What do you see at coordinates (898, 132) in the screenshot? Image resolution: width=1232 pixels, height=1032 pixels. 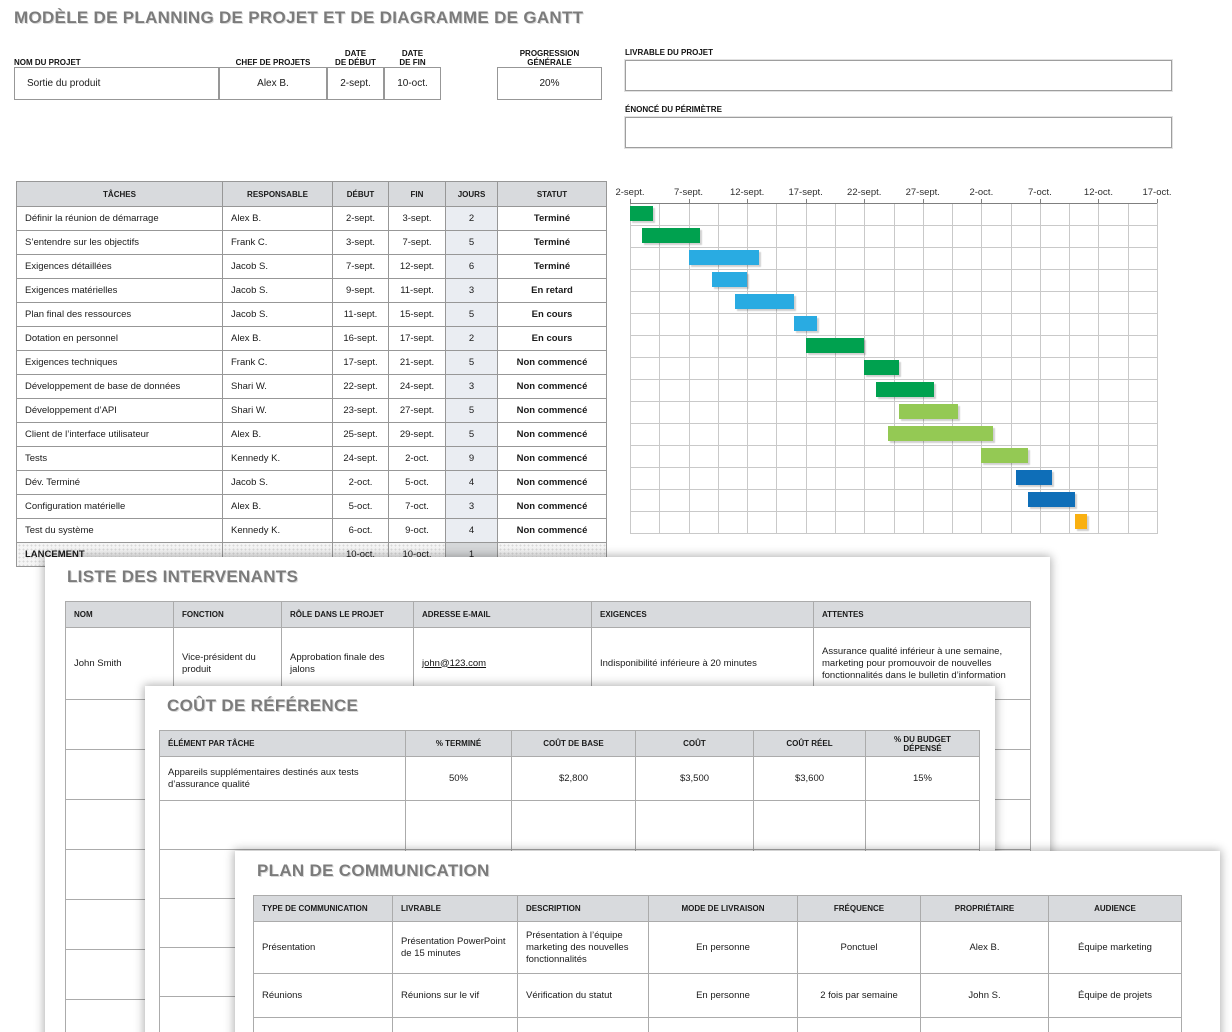 I see `scope-input` at bounding box center [898, 132].